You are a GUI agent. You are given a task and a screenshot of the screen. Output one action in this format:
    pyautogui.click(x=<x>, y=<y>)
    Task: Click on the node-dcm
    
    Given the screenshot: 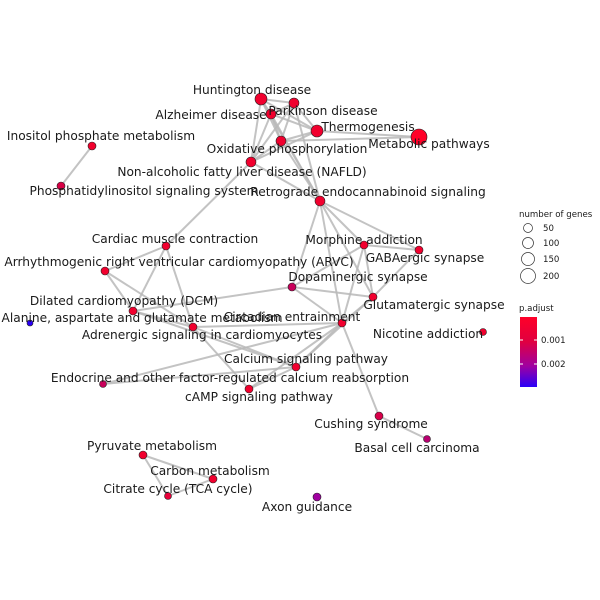 What is the action you would take?
    pyautogui.click(x=133, y=311)
    